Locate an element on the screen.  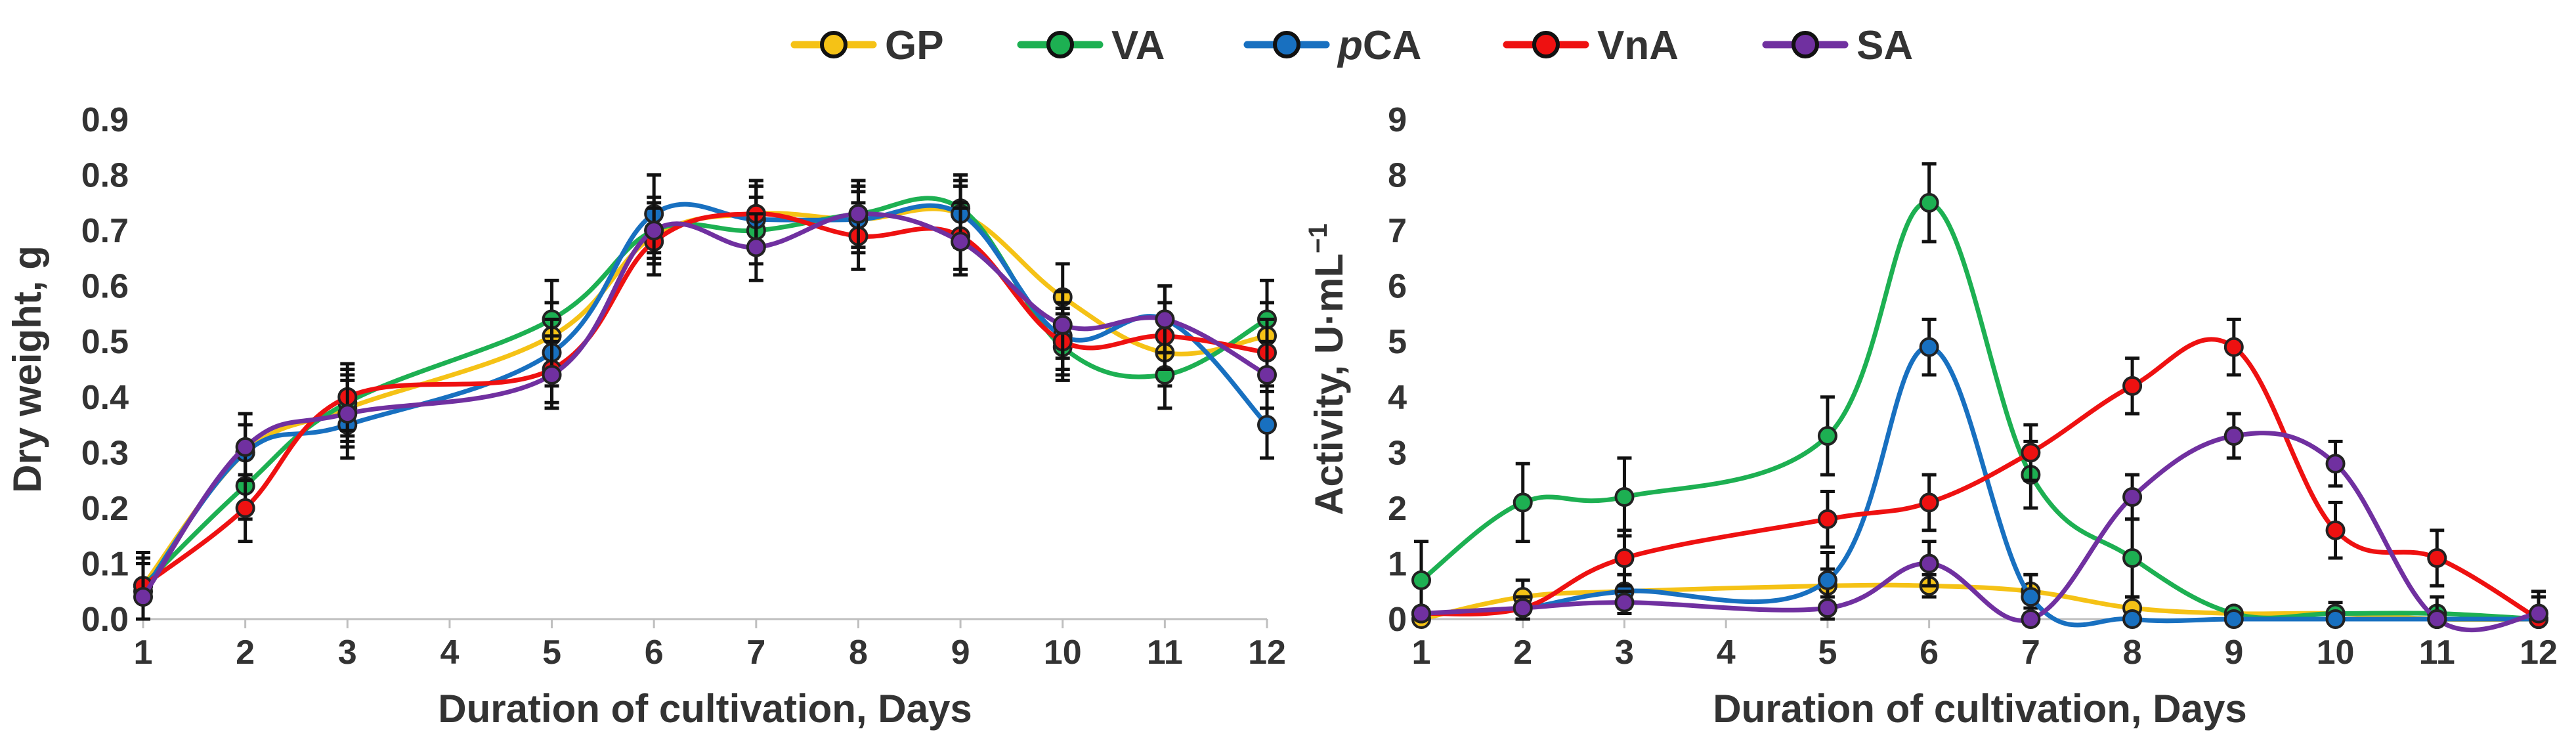
series-sa is located at coordinates (1980, 522).